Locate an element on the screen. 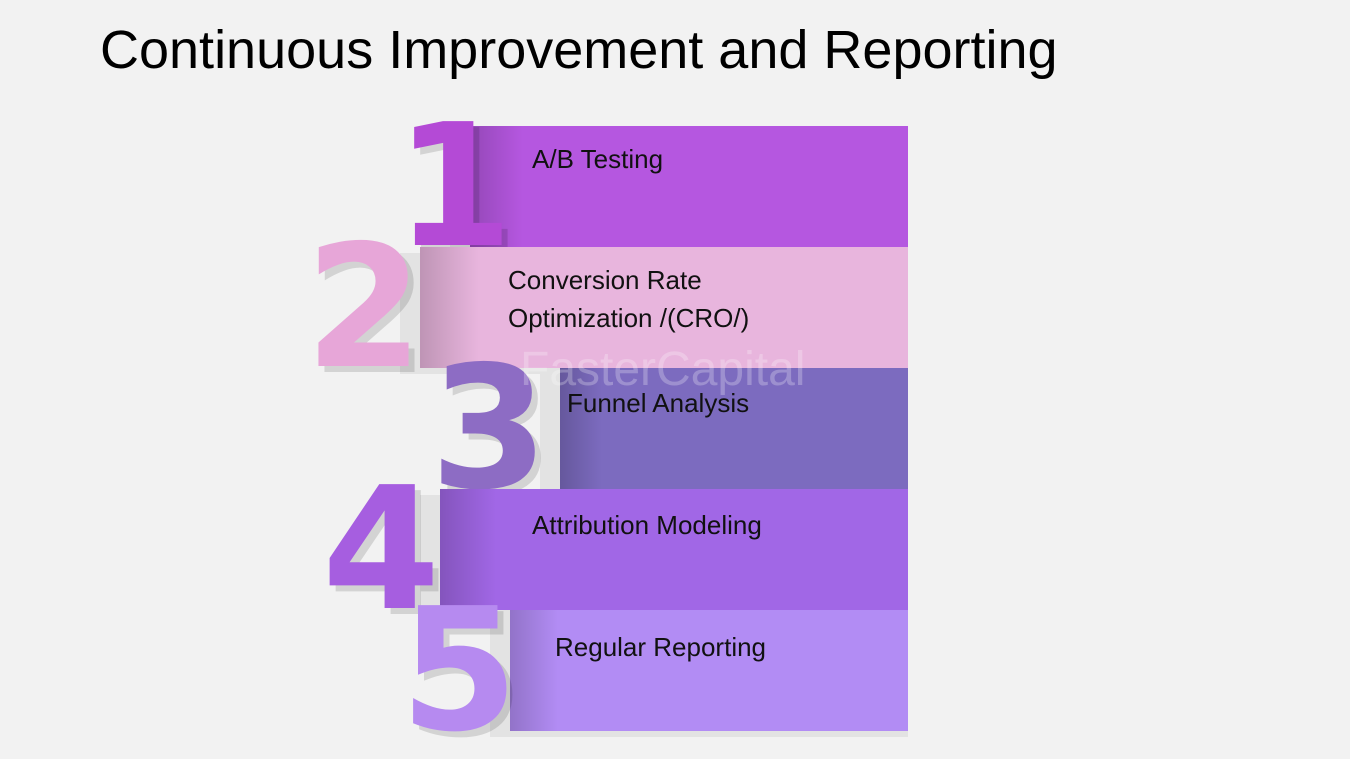 This screenshot has height=759, width=1350. slide-title: Continuous Improvement and Reporting is located at coordinates (579, 50).